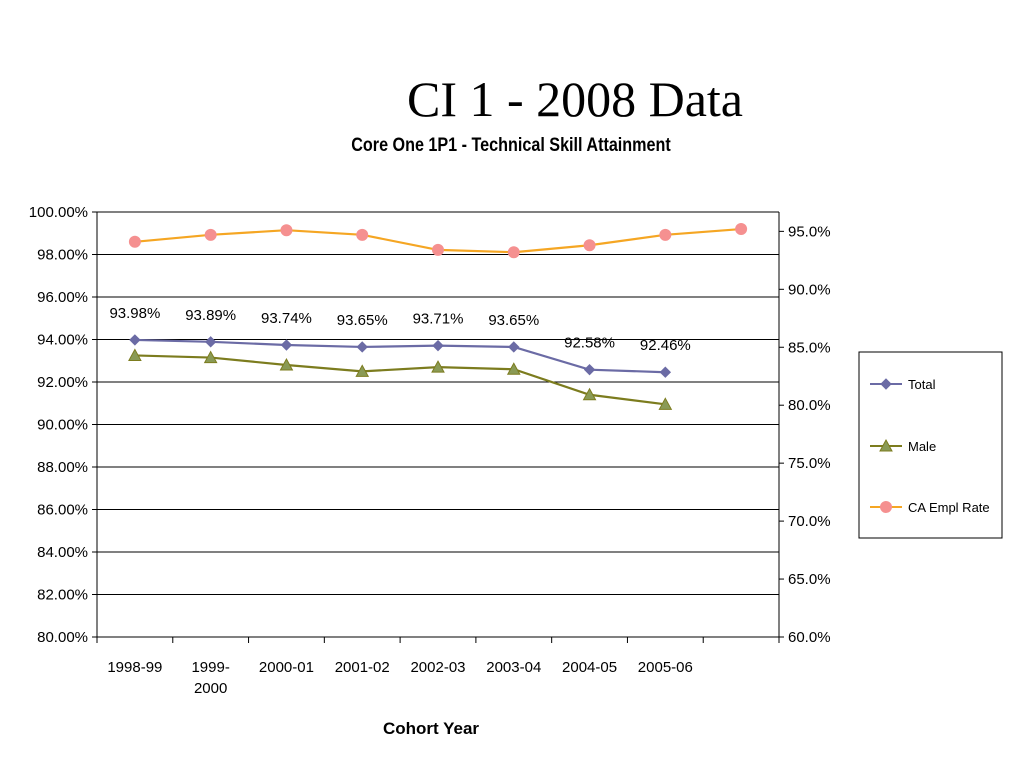 Image resolution: width=1024 pixels, height=768 pixels. I want to click on x-tick-label: 1998-99, so click(134, 667).